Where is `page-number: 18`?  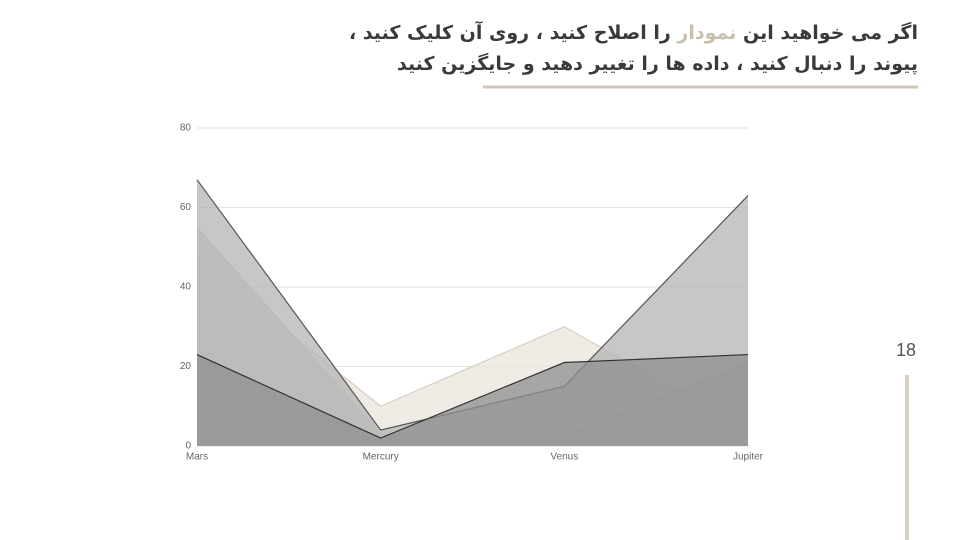
page-number: 18 is located at coordinates (906, 350).